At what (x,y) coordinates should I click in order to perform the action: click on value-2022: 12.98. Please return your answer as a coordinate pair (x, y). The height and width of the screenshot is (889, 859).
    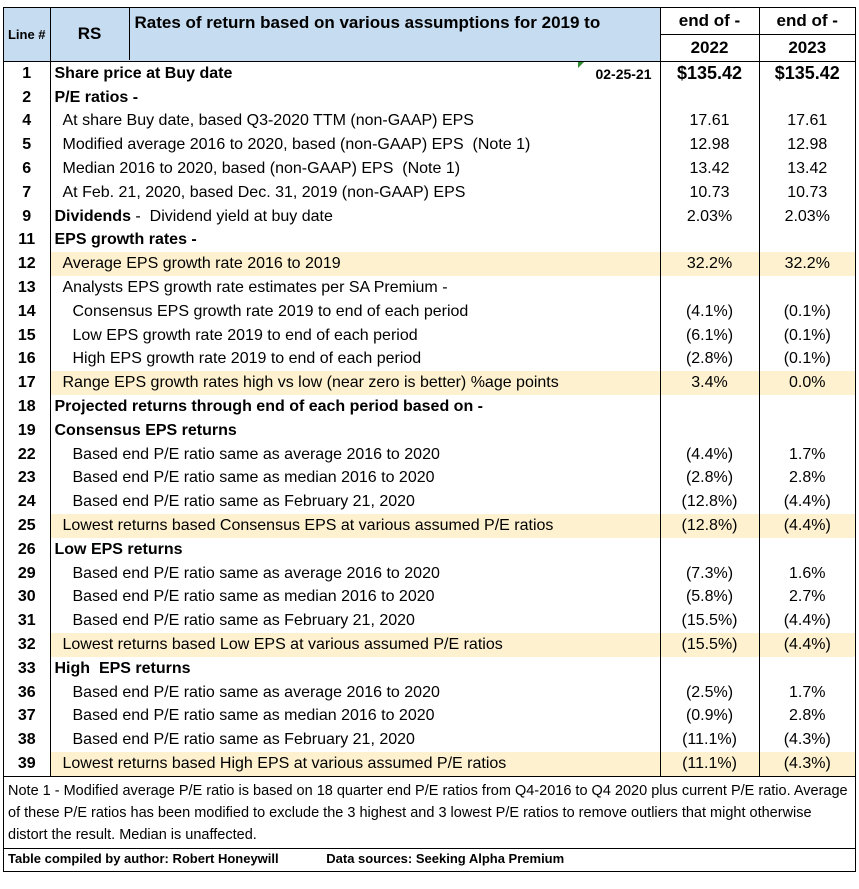
    Looking at the image, I should click on (710, 145).